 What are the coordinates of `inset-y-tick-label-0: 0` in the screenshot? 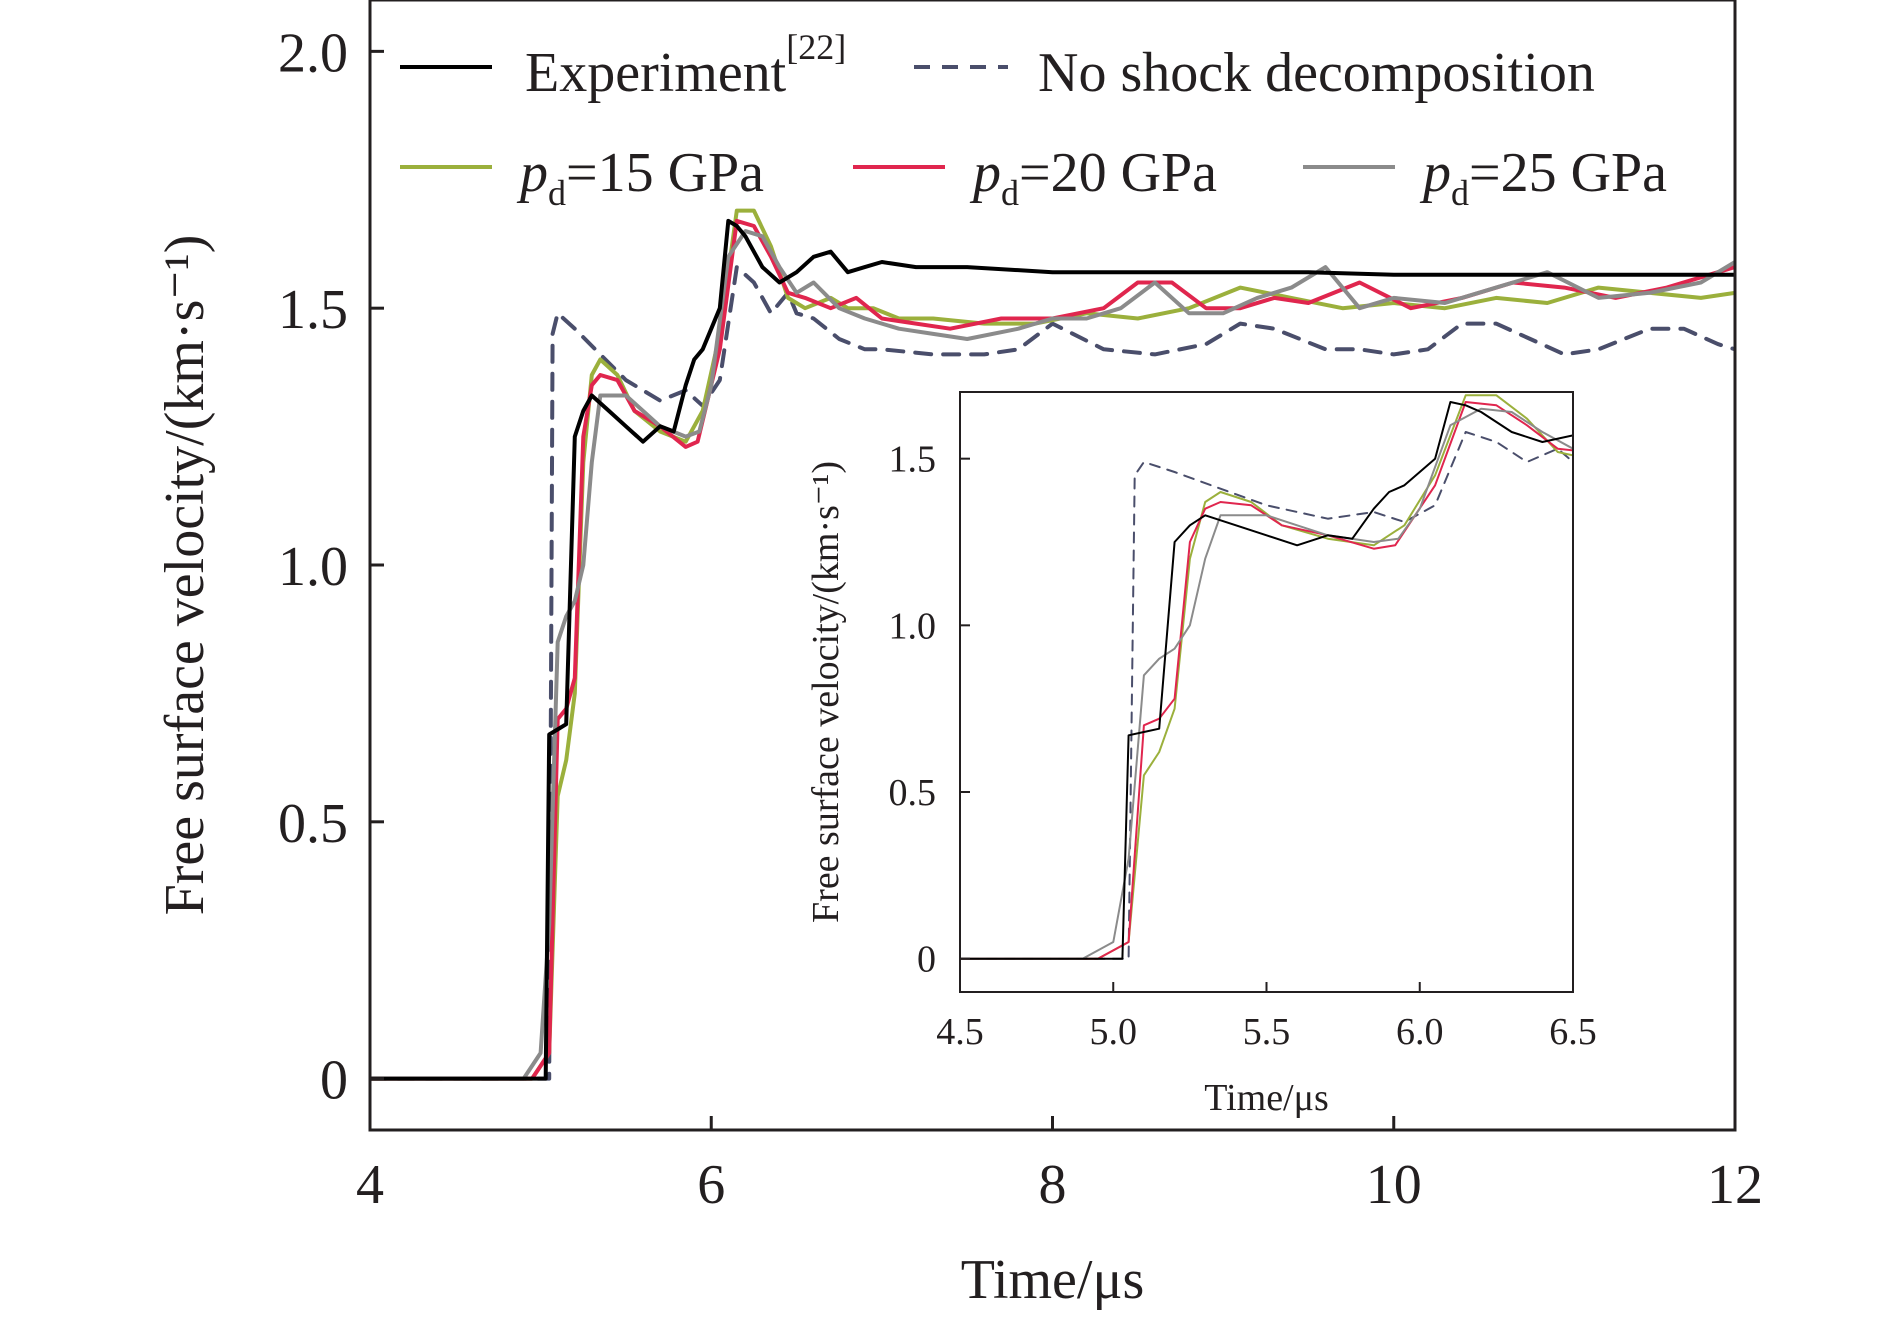 It's located at (926, 960).